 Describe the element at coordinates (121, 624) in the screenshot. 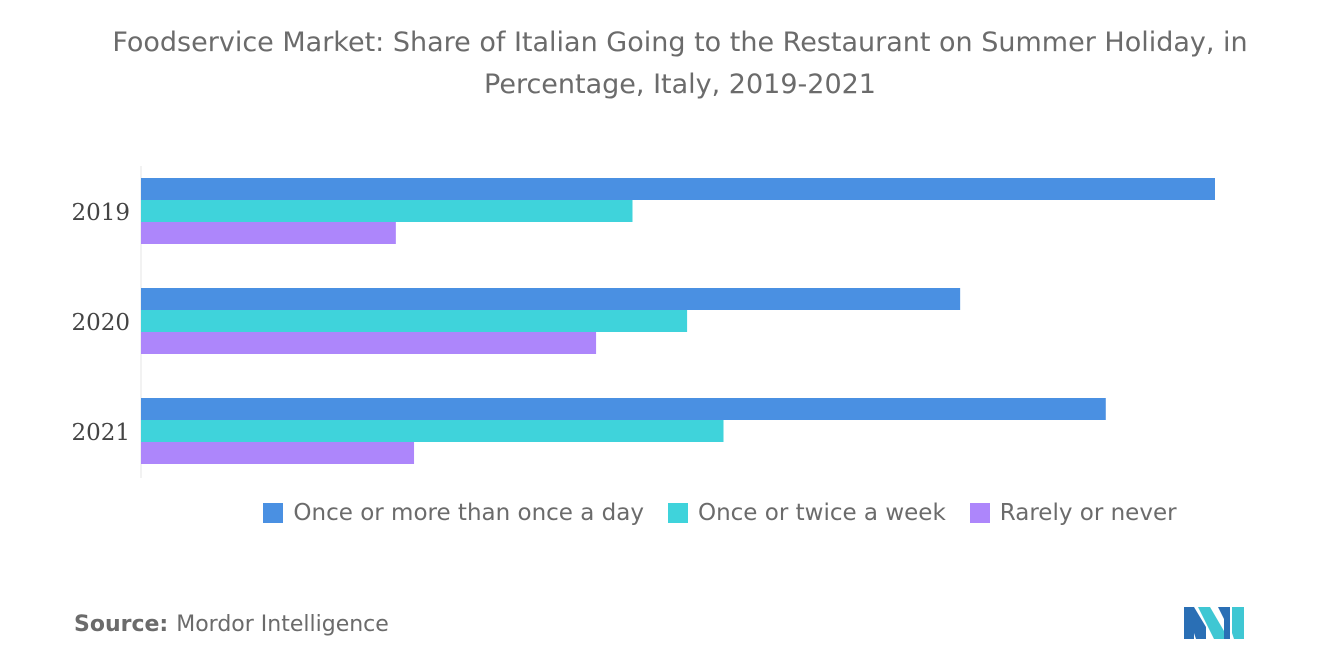

I see `source-label: Source:` at that location.